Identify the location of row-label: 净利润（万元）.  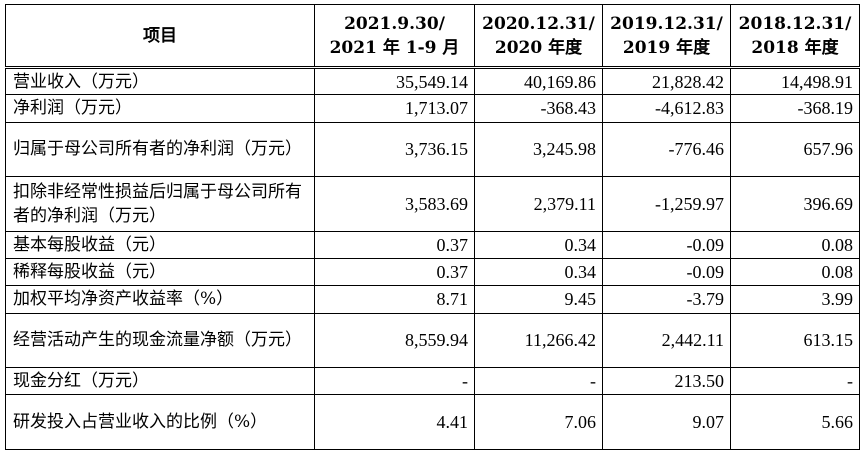
(160, 108).